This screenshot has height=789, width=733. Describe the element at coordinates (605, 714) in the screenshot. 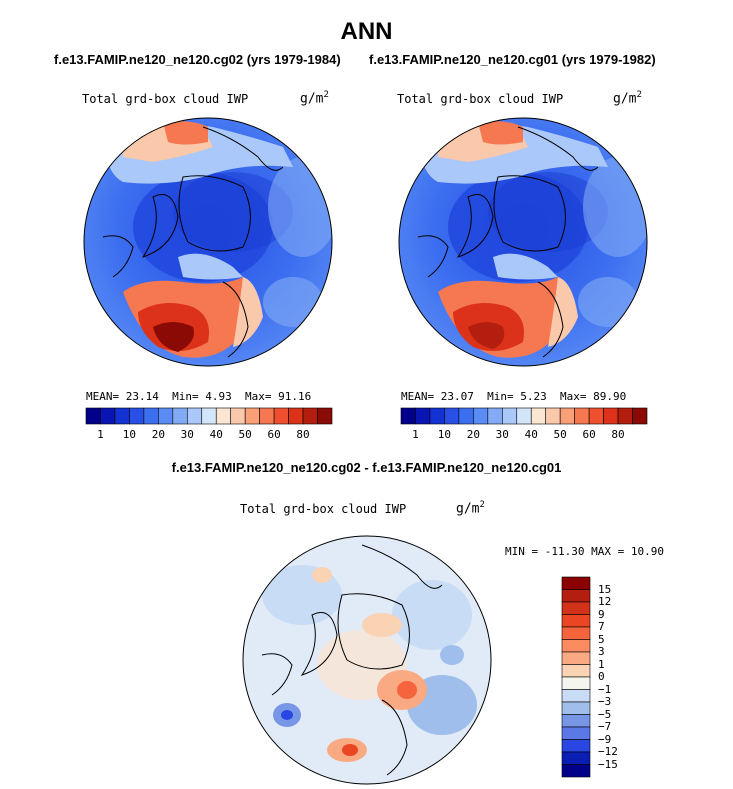

I see `diff-colorbar-label: −5` at that location.